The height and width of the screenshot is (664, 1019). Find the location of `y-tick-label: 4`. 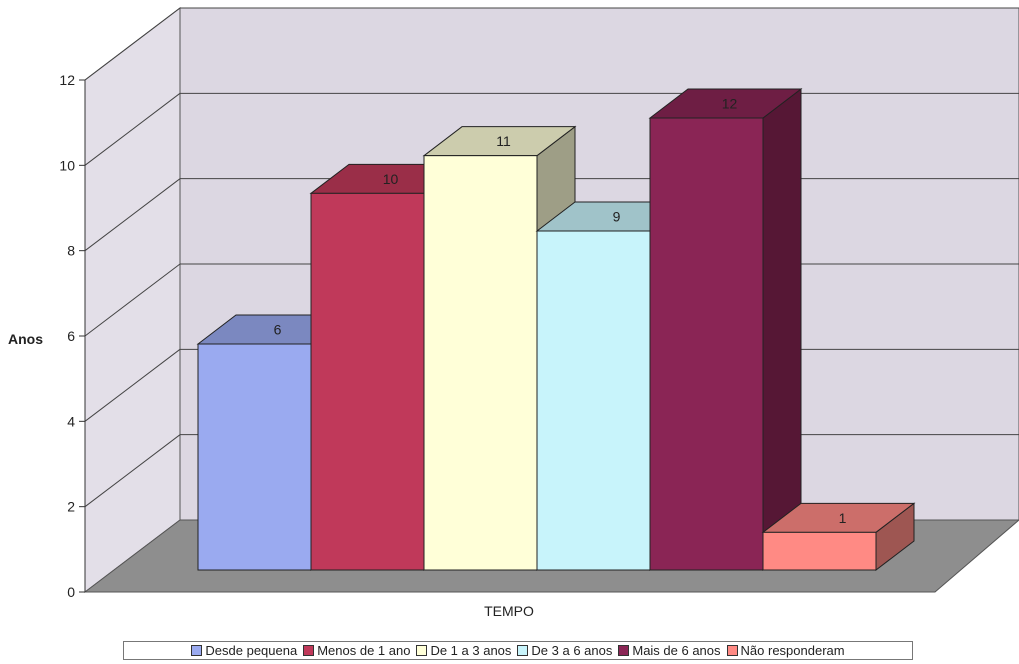

y-tick-label: 4 is located at coordinates (71, 421).